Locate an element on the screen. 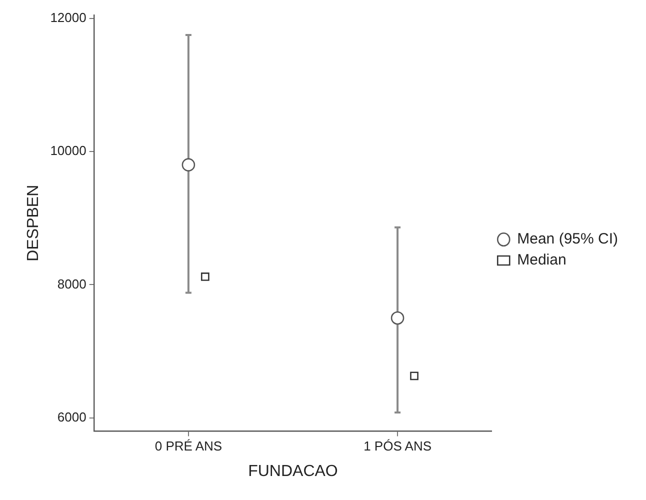  y-tick-label: 10000 is located at coordinates (68, 150).